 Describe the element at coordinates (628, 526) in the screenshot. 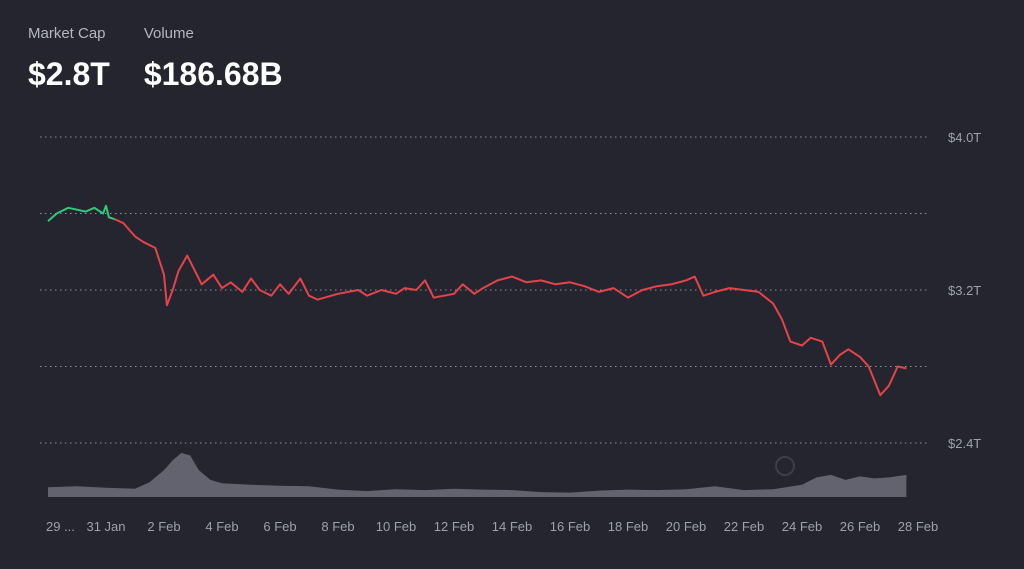

I see `x-tick-label: 18 Feb` at that location.